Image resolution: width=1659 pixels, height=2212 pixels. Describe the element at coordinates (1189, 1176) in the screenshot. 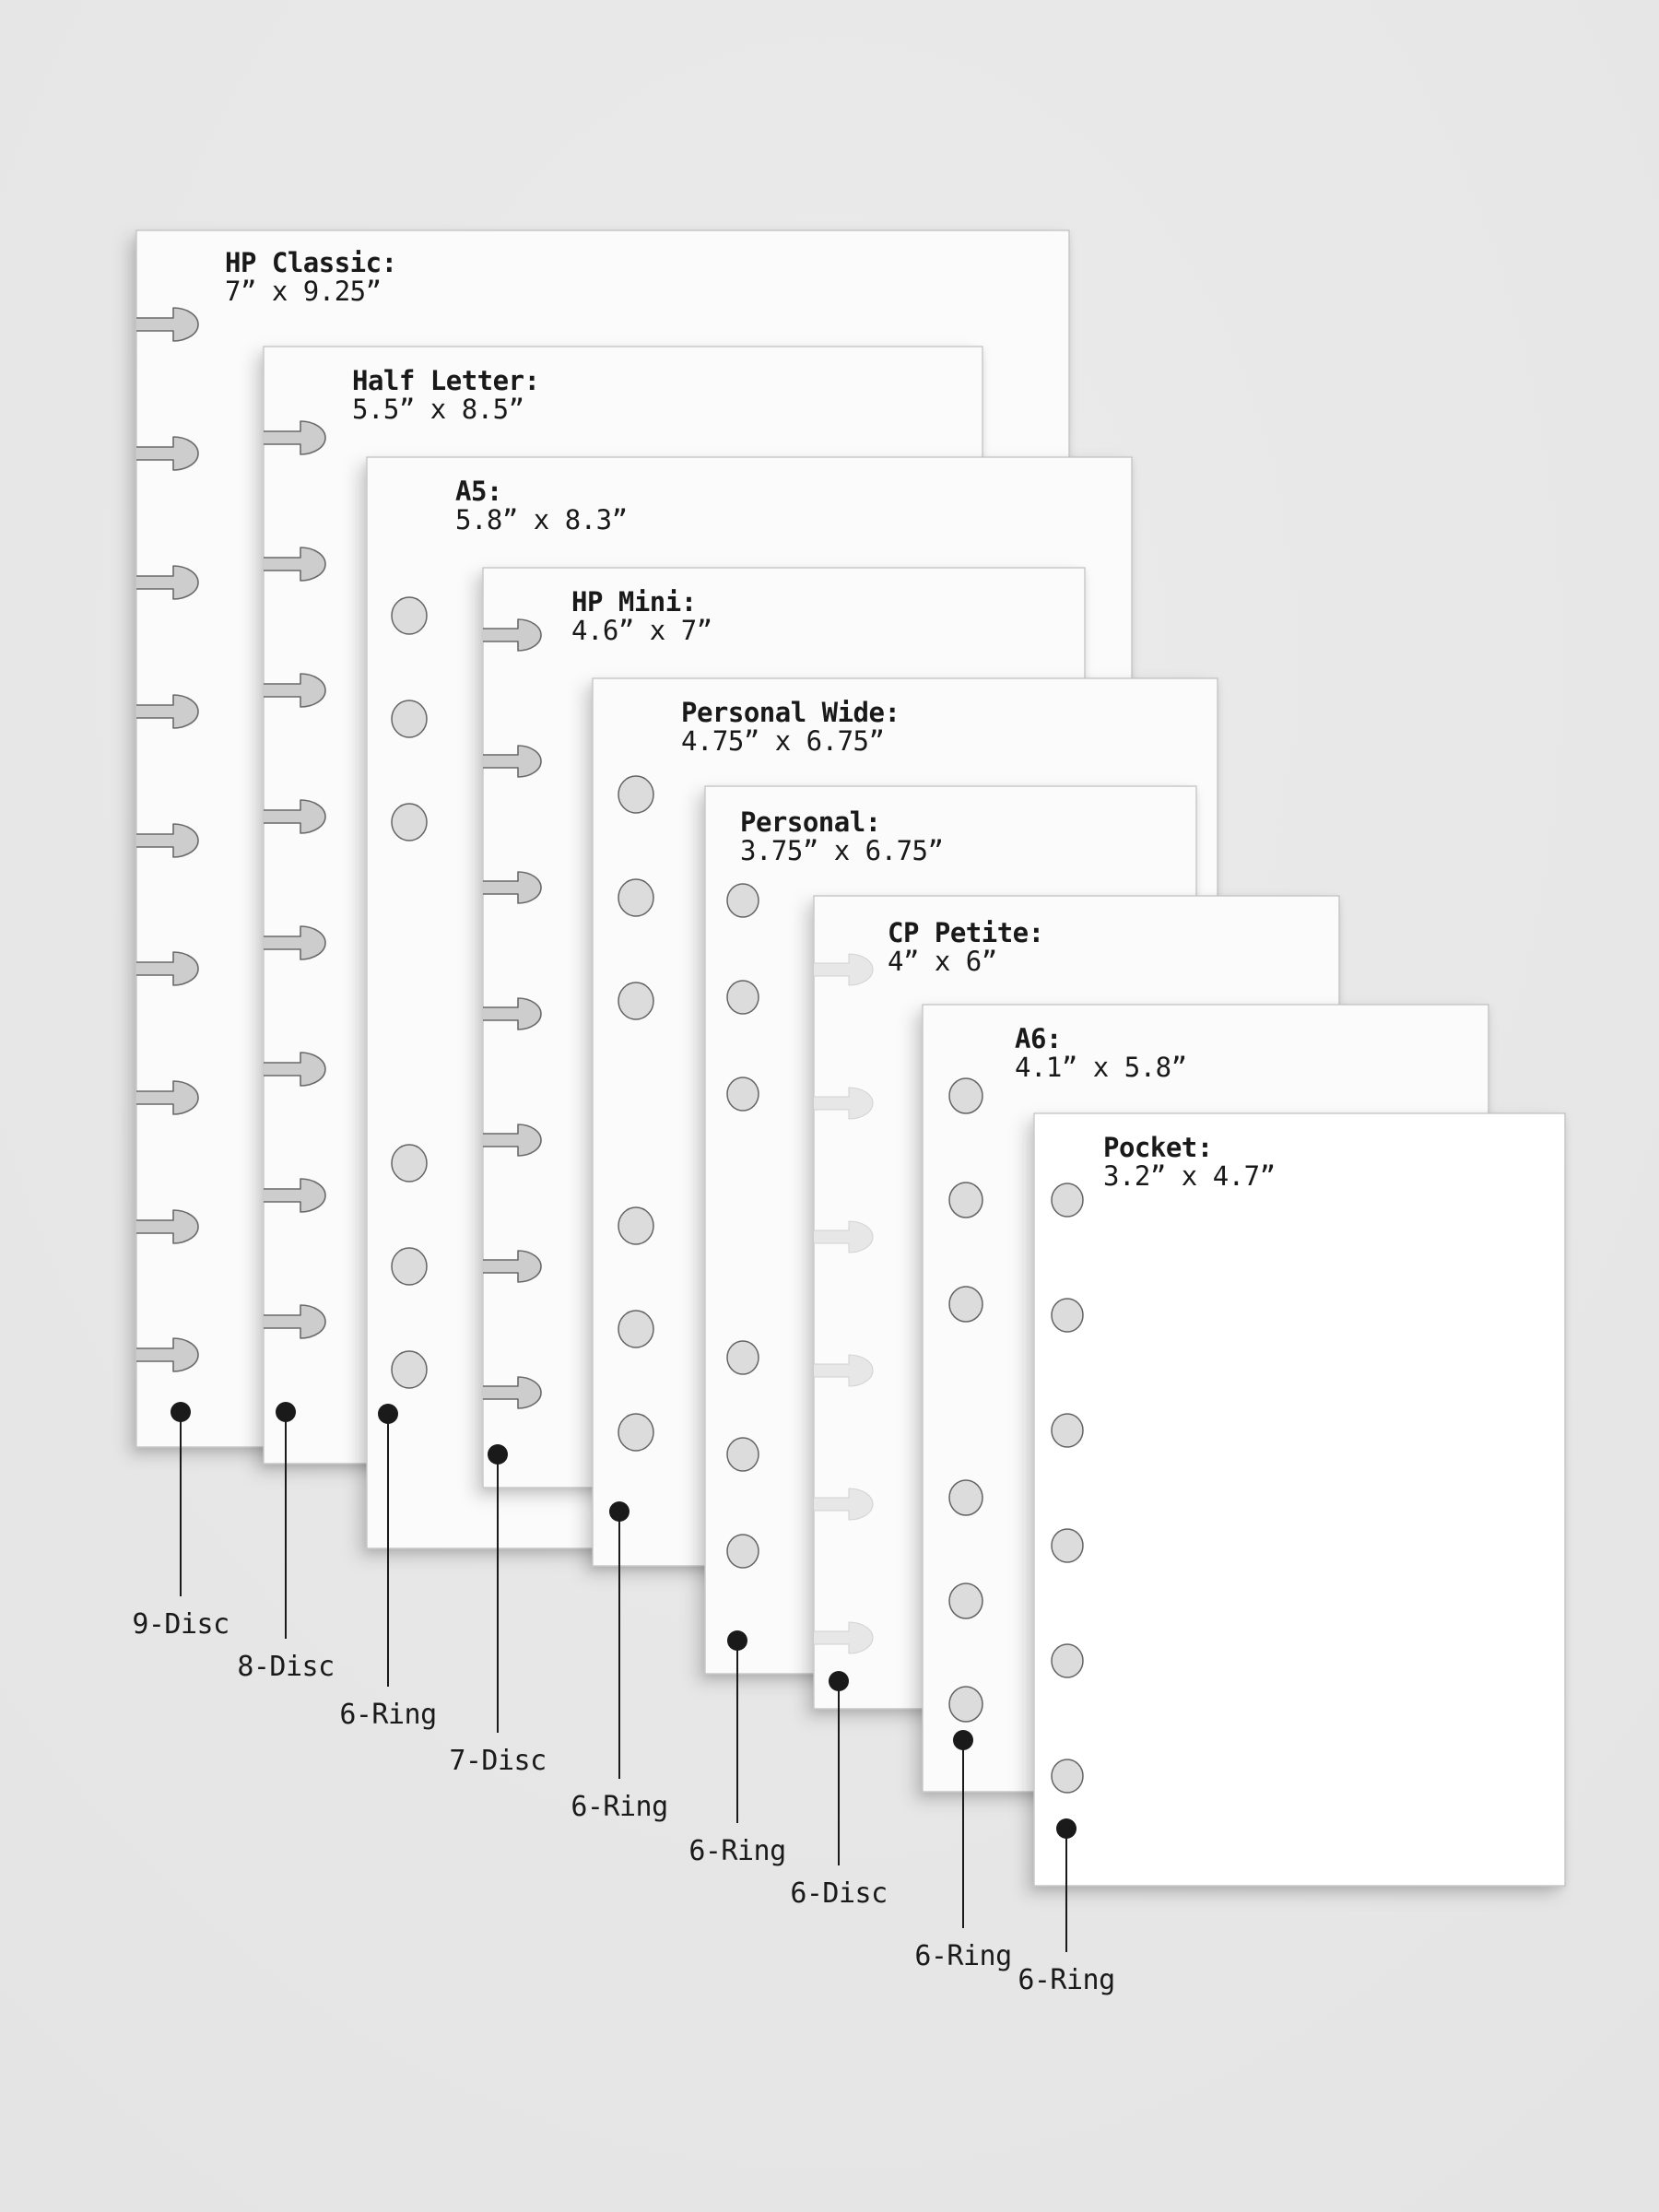

I see `page-dimensions-label: 3.2” x 4.7”` at that location.